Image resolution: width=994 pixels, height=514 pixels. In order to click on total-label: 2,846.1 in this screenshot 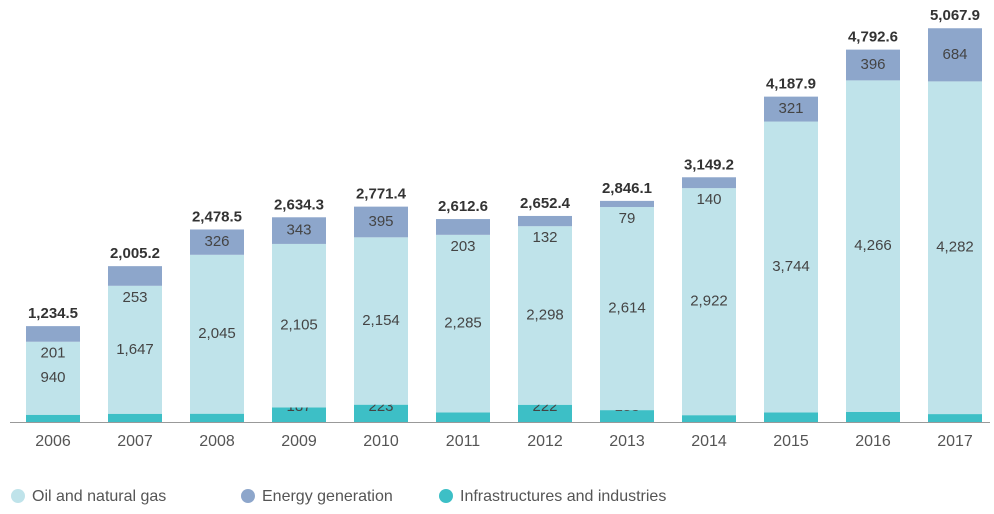, I will do `click(627, 188)`.